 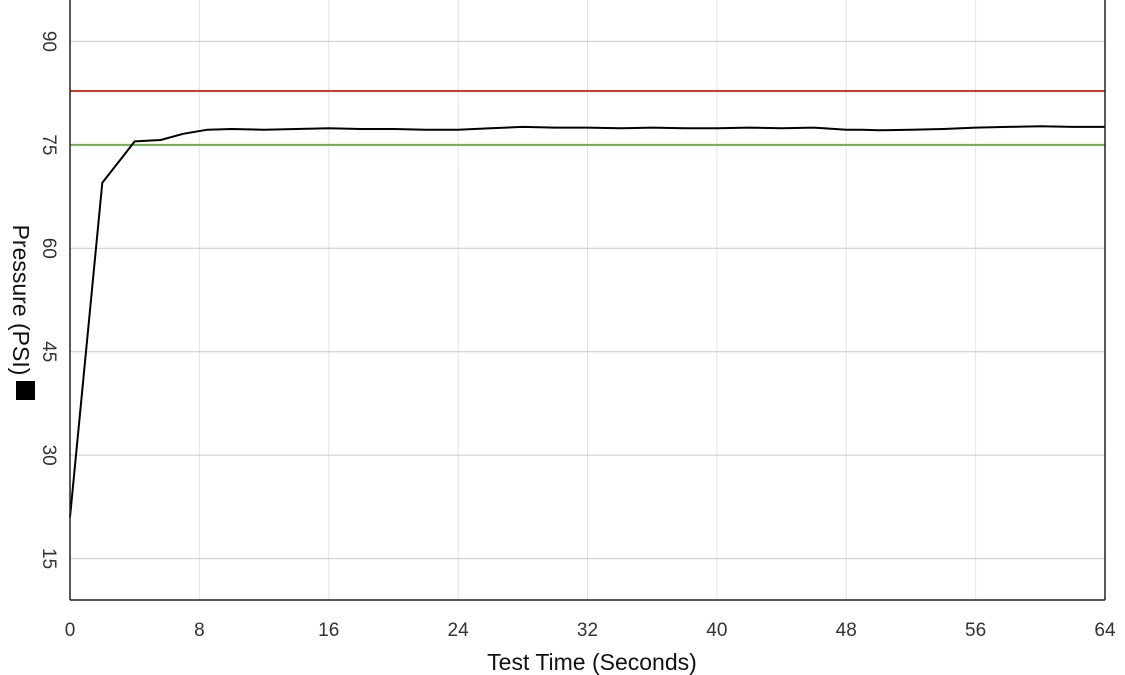 What do you see at coordinates (846, 630) in the screenshot?
I see `x-tick-label: 48` at bounding box center [846, 630].